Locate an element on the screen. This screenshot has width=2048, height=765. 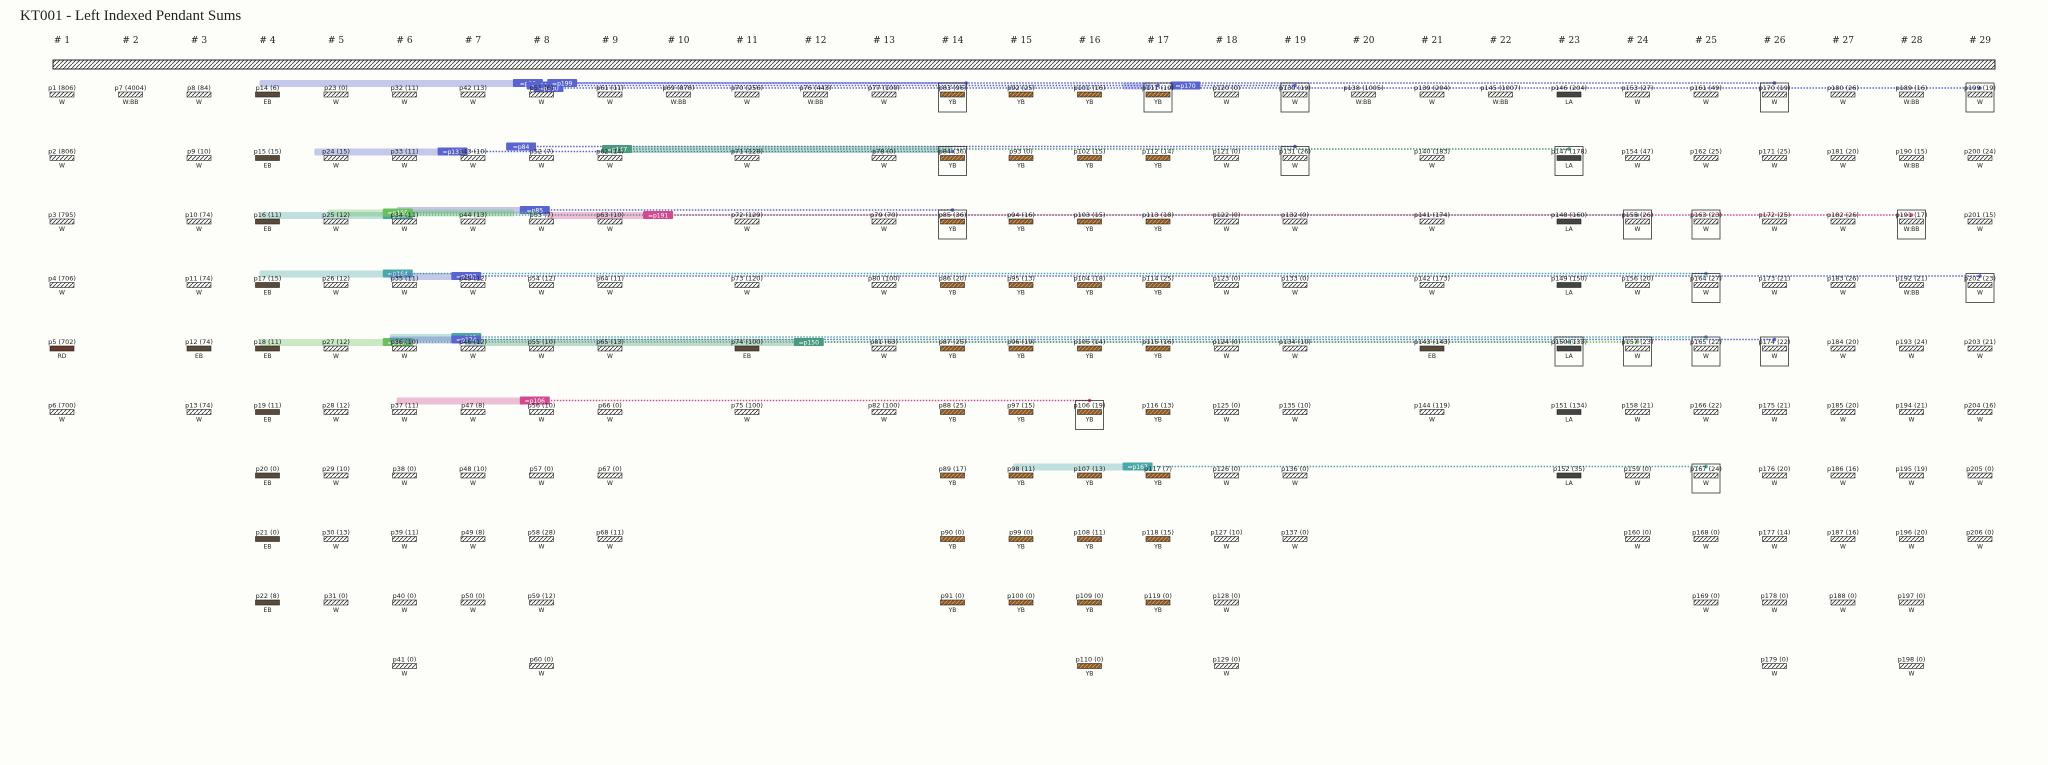
column-header: # 24 is located at coordinates (1638, 41).